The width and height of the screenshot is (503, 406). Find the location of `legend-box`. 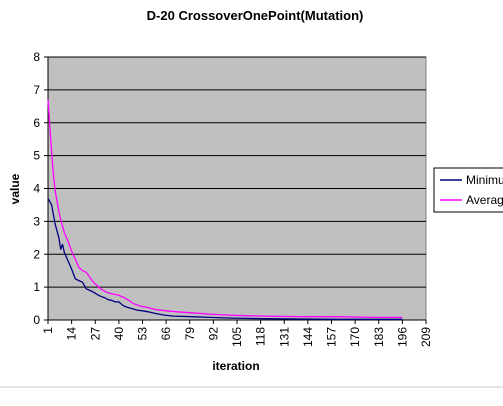

legend-box is located at coordinates (468, 190).